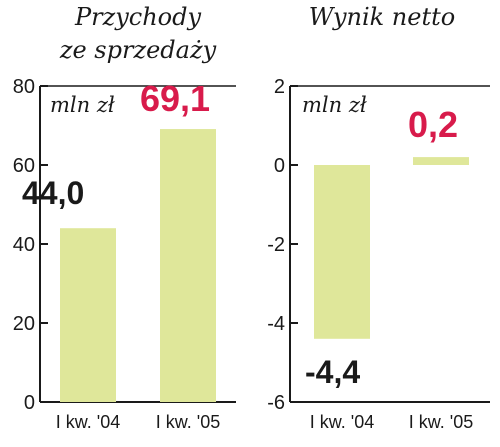 The height and width of the screenshot is (447, 500). I want to click on y-tick-label: -2, so click(276, 245).